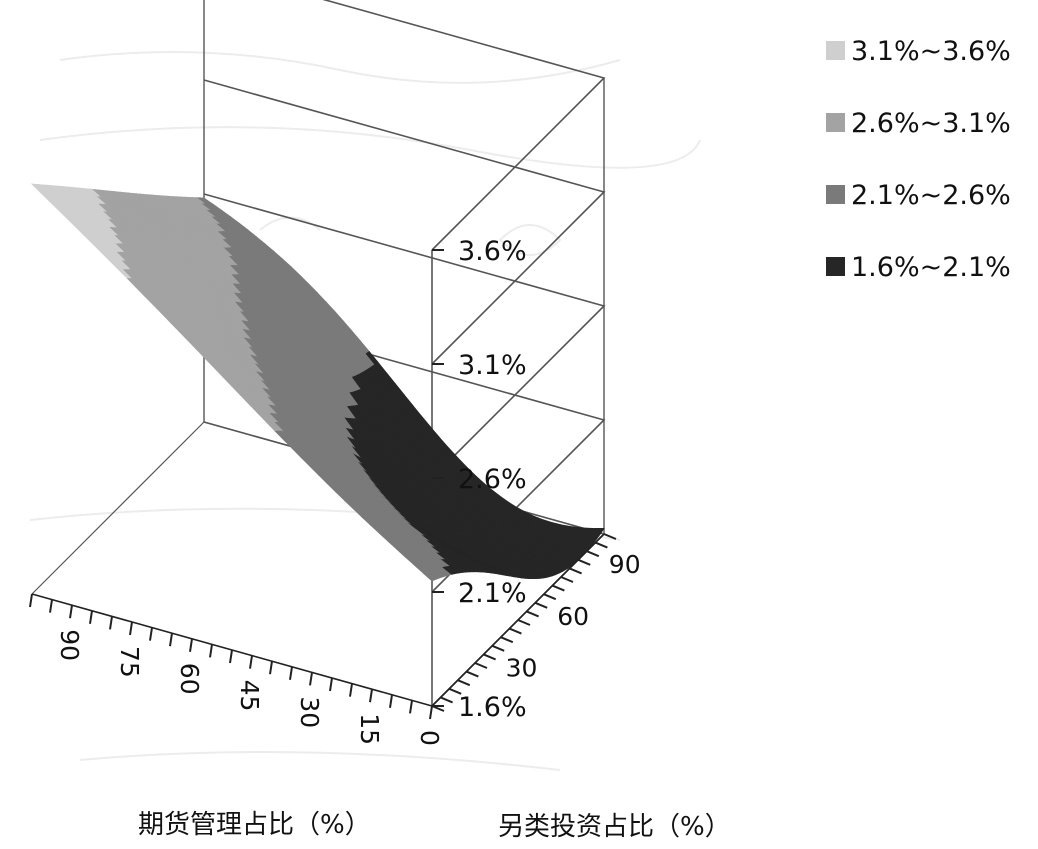 This screenshot has height=849, width=1038. What do you see at coordinates (918, 159) in the screenshot?
I see `legend: 3.1%~3.6% 2.6%~3.1% 2.1%~2.6% 1.6%~2.1%` at bounding box center [918, 159].